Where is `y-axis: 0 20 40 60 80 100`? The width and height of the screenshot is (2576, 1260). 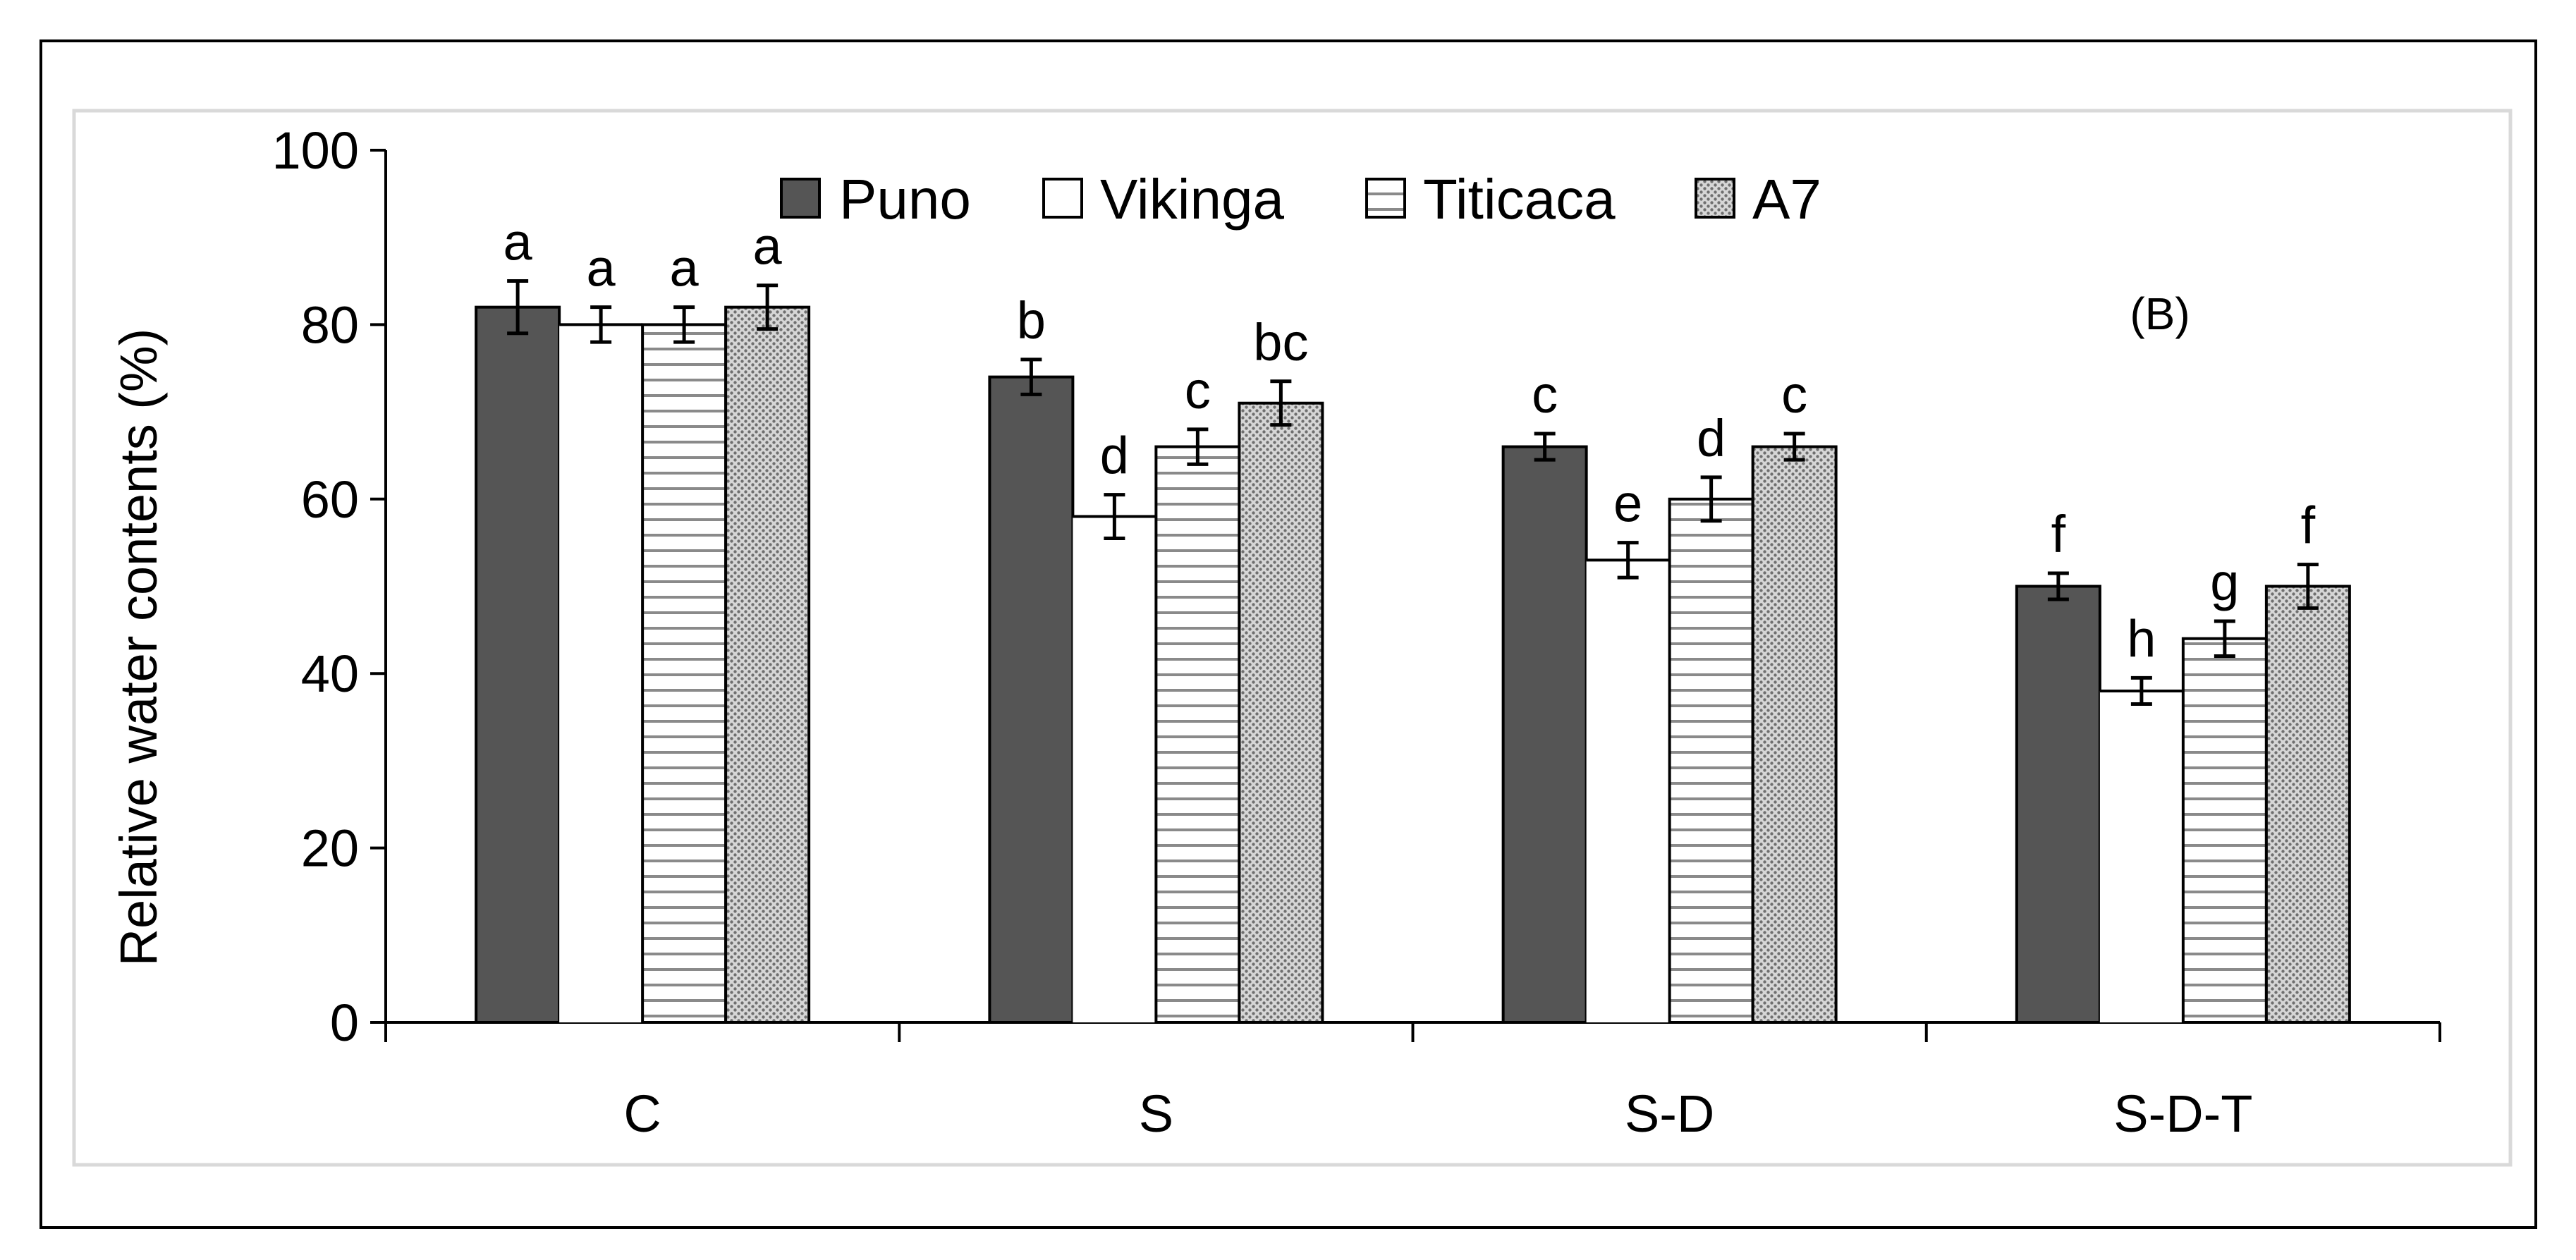 y-axis: 0 20 40 60 80 100 is located at coordinates (329, 586).